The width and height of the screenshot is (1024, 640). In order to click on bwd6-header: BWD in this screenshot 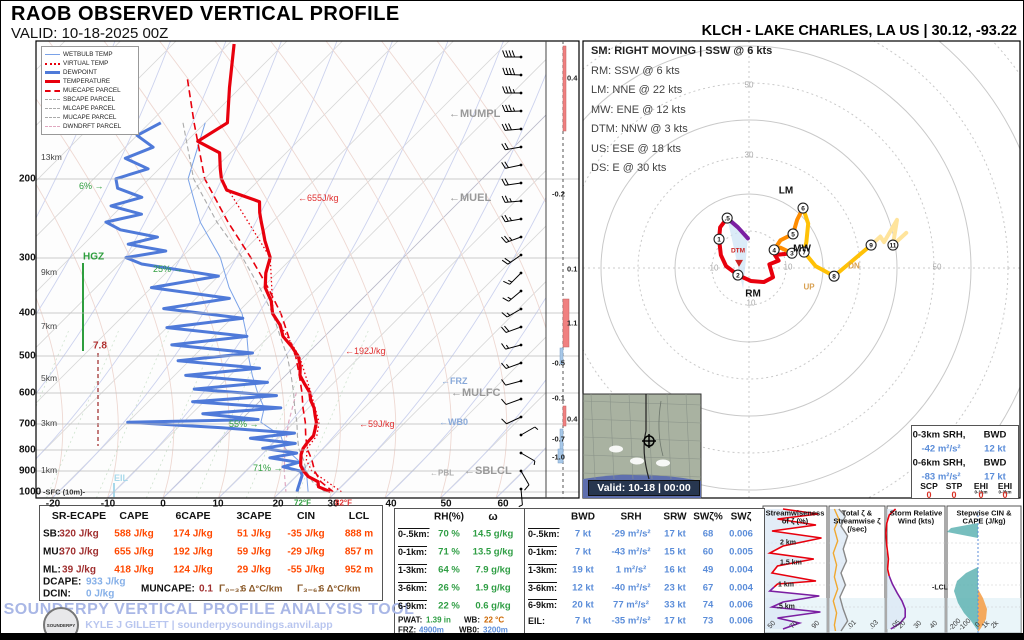, I will do `click(995, 463)`.